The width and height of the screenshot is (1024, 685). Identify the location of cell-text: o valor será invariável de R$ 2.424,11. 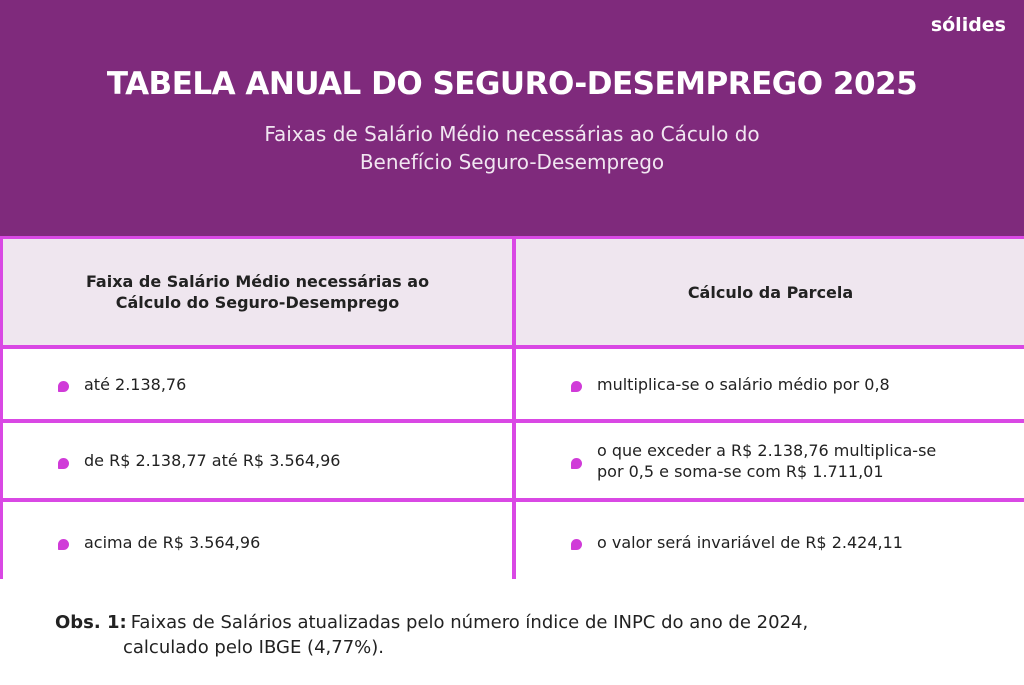
(737, 542).